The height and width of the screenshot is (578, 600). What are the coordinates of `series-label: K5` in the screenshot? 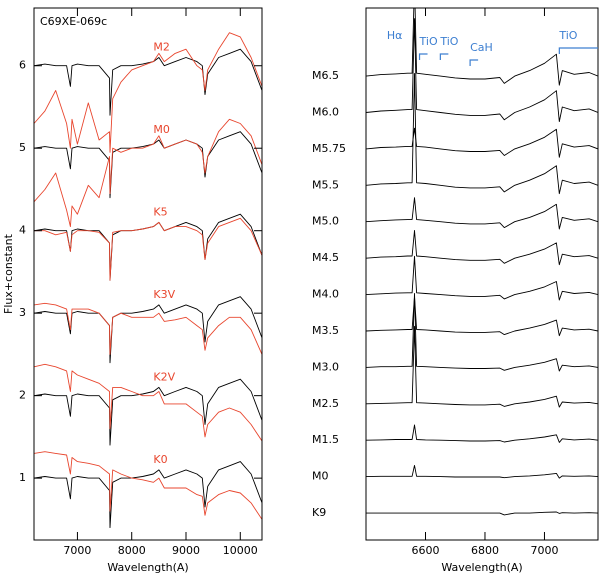 It's located at (160, 212).